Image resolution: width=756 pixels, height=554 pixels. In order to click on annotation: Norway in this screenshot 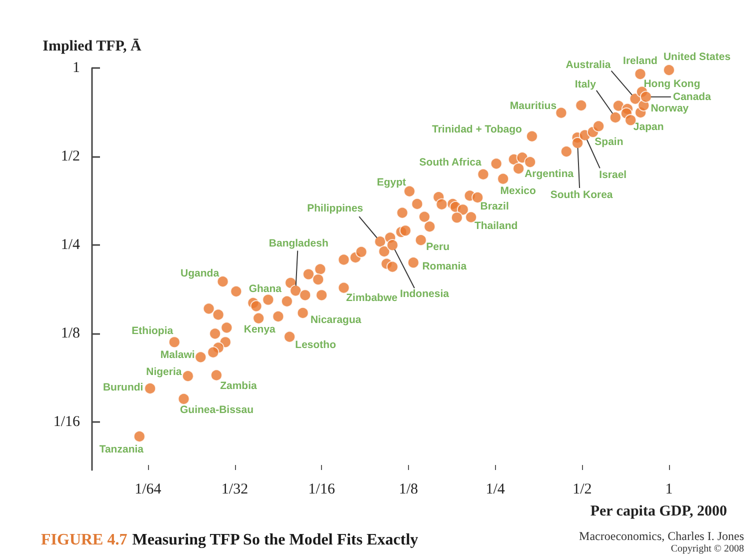, I will do `click(669, 108)`.